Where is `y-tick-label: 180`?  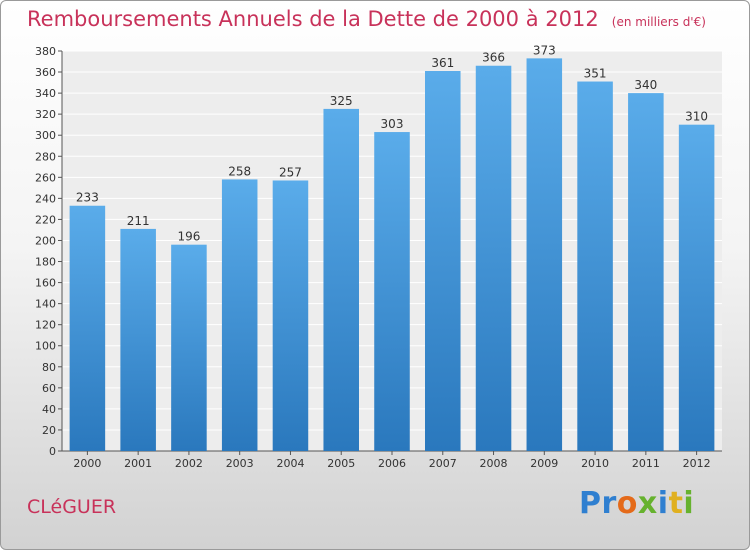
y-tick-label: 180 is located at coordinates (45, 262).